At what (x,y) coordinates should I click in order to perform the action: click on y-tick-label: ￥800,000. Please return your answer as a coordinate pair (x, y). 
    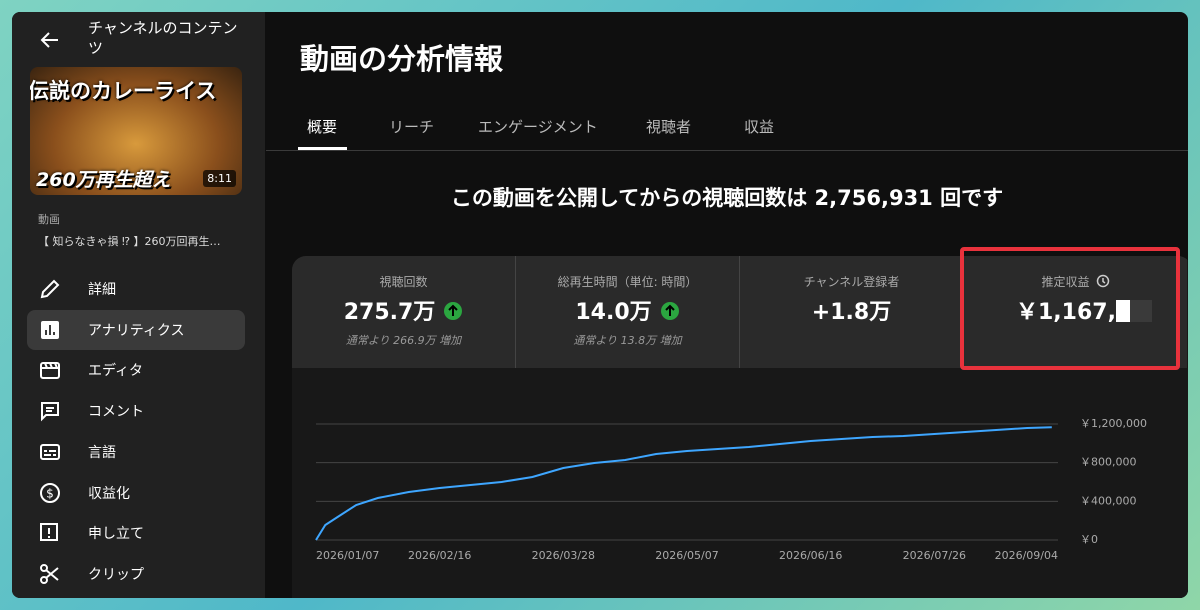
    Looking at the image, I should click on (1108, 462).